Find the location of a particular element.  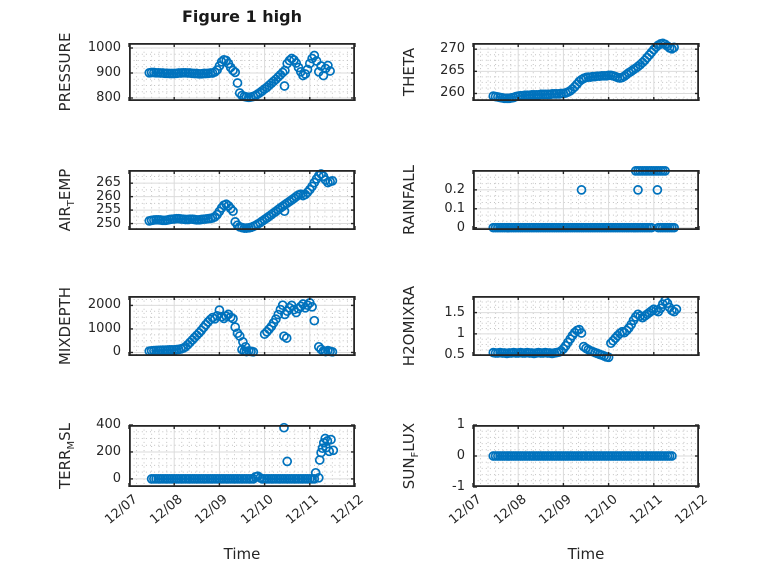

scatter-series-rainfall is located at coordinates (583, 199).